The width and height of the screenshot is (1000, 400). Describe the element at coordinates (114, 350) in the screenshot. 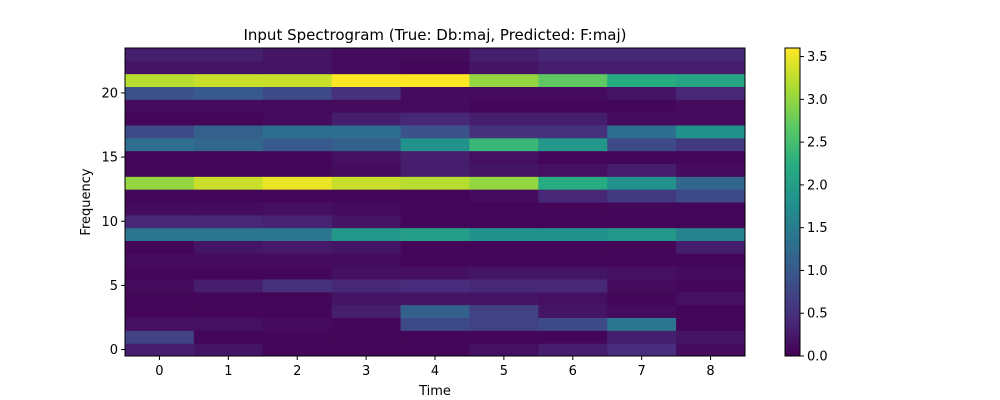

I see `y-tick-label: 0` at that location.